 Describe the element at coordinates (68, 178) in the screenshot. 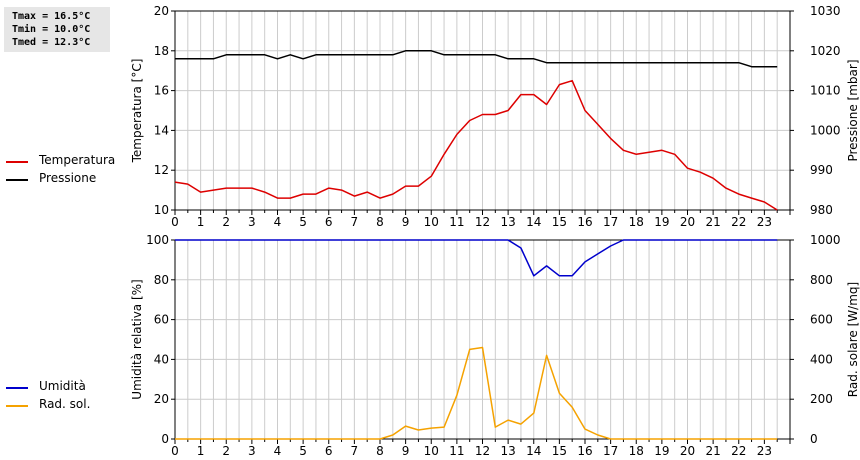

I see `legend-label-pressure: Pressione` at that location.